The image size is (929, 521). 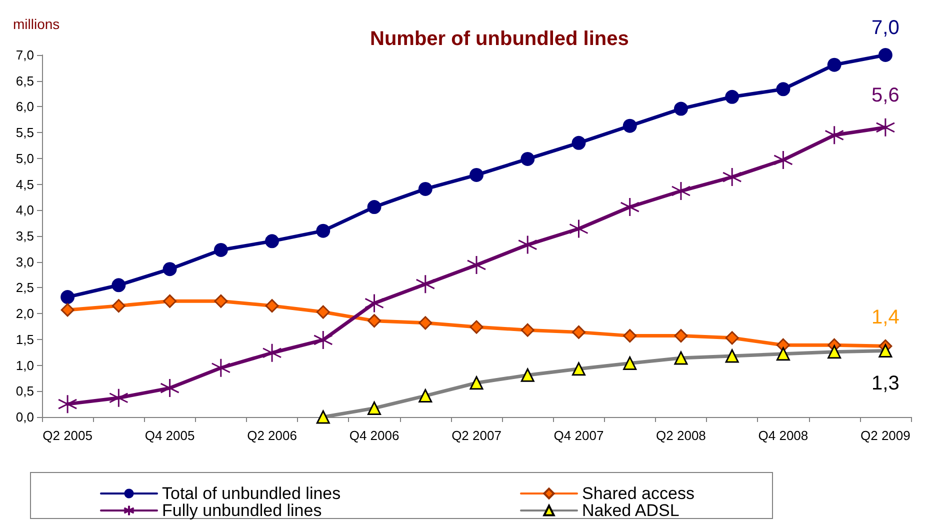 I want to click on data-label: 1,3, so click(x=886, y=383).